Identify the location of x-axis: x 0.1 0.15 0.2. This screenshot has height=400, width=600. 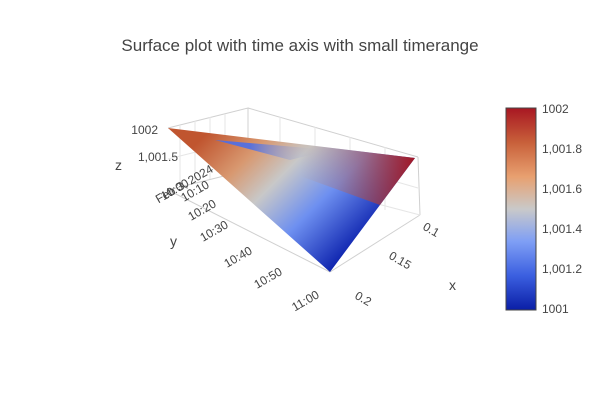
(405, 264).